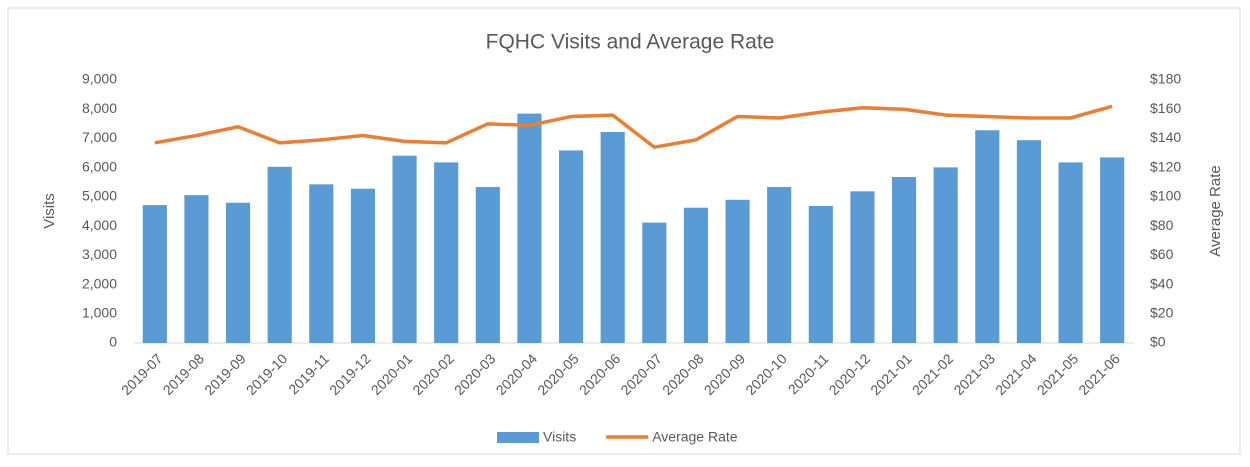 This screenshot has width=1250, height=467. What do you see at coordinates (99, 79) in the screenshot?
I see `y-tick-label: 9,000` at bounding box center [99, 79].